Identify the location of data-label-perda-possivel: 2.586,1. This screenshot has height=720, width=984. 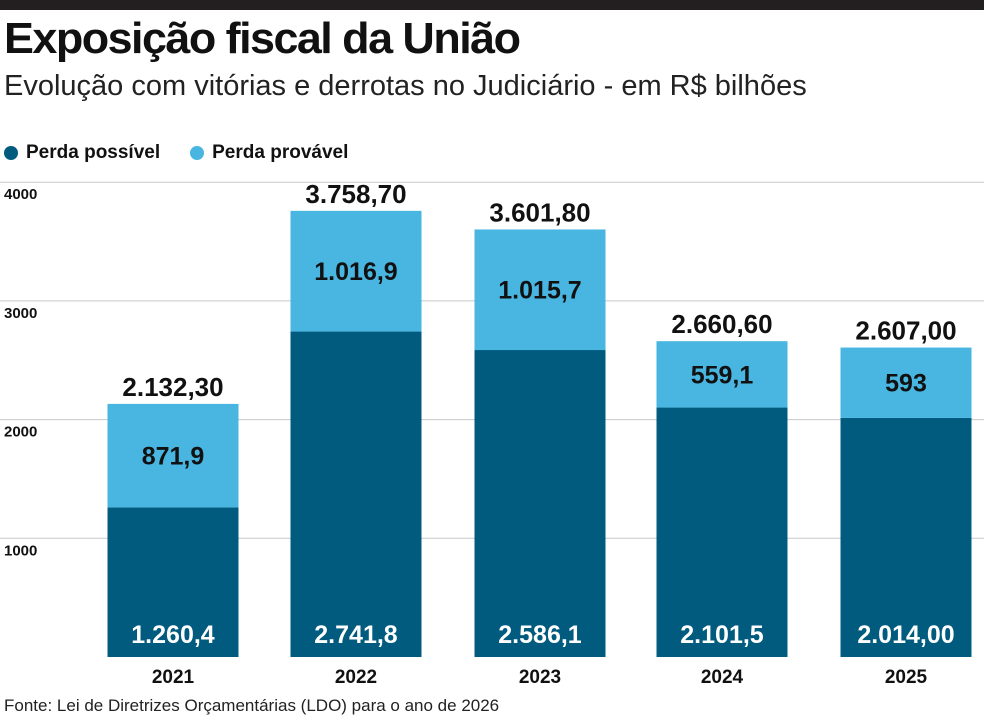
(540, 635).